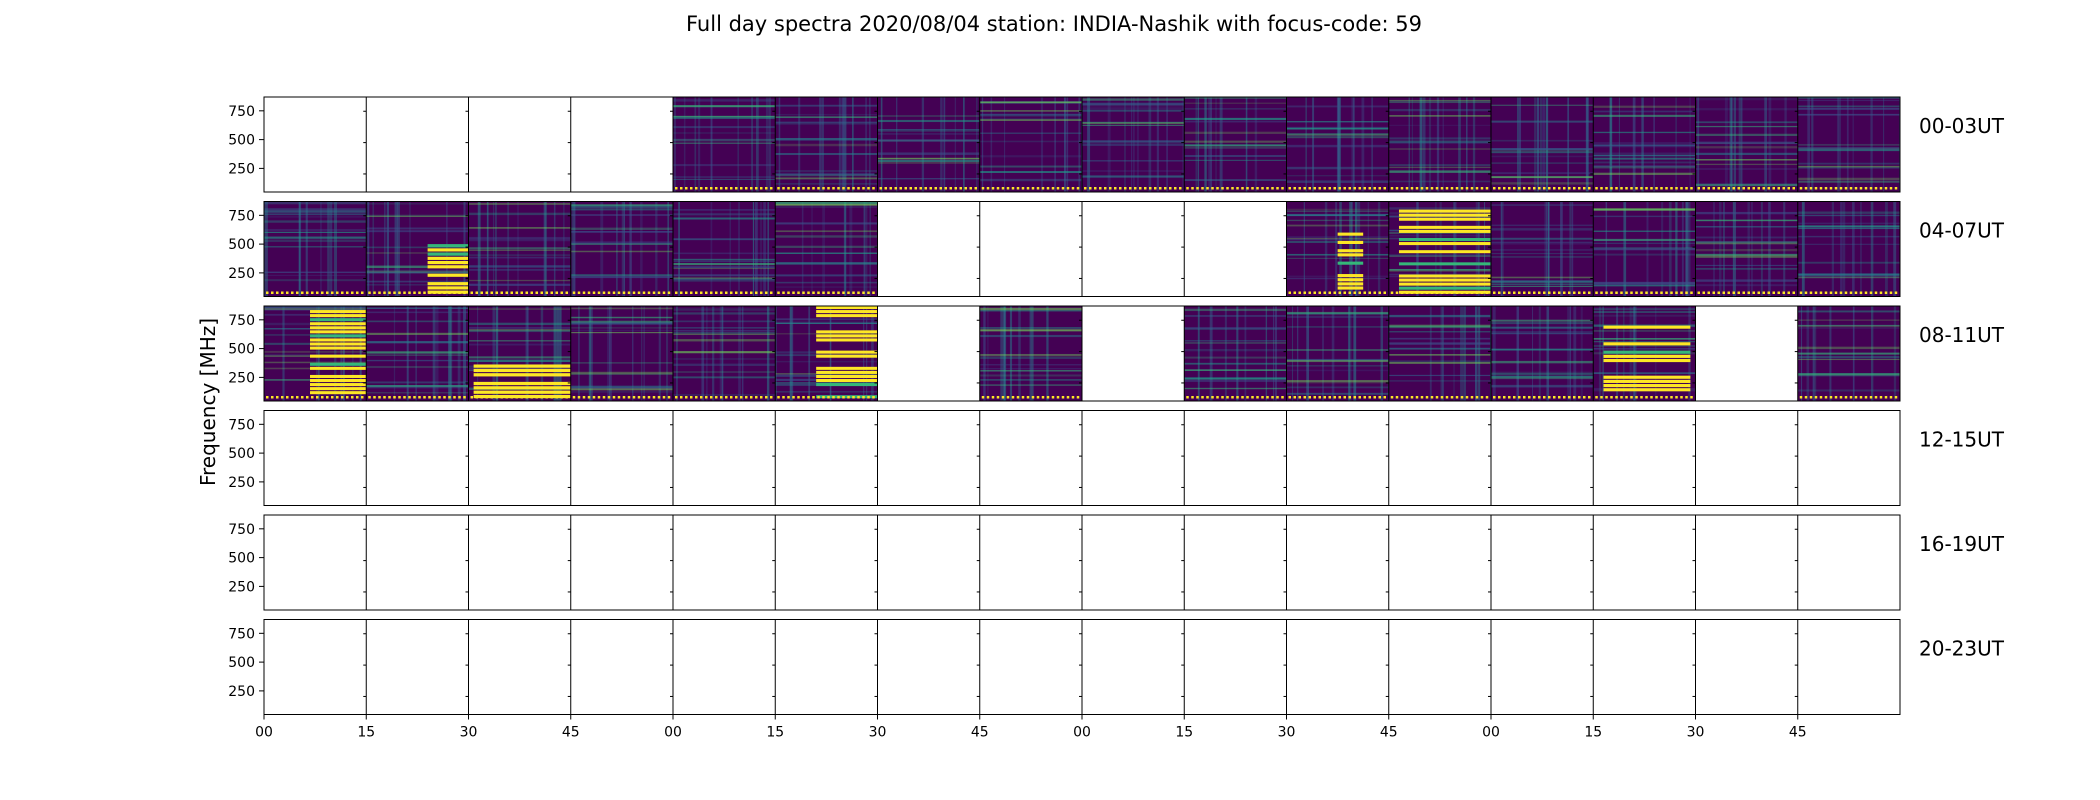 This screenshot has width=2100, height=800. I want to click on x-tick-label: 15, so click(775, 733).